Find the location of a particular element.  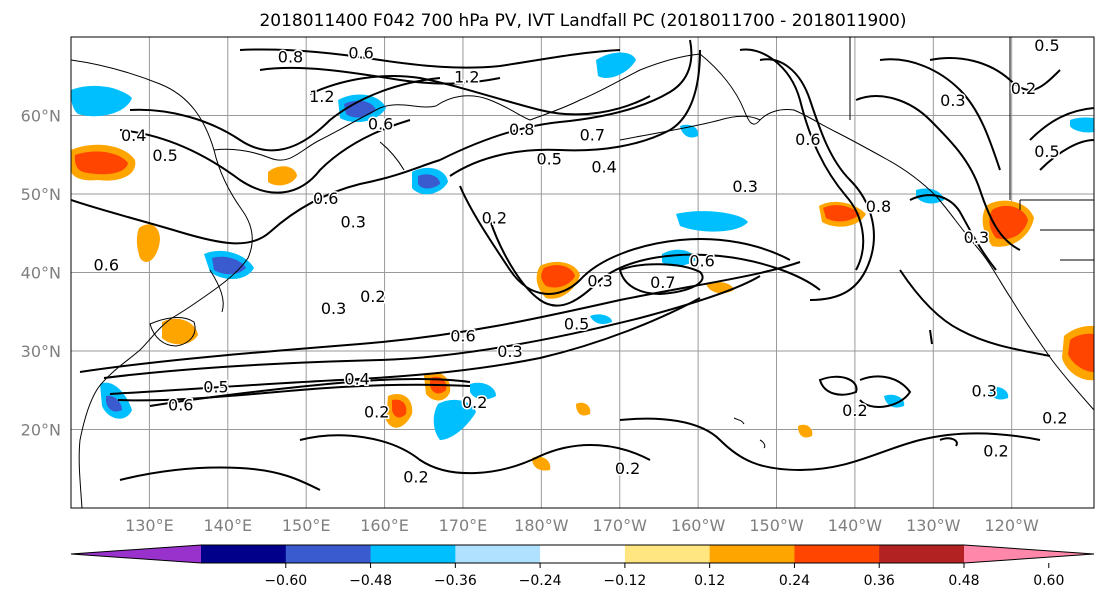

colorbar-outline is located at coordinates (582, 554).